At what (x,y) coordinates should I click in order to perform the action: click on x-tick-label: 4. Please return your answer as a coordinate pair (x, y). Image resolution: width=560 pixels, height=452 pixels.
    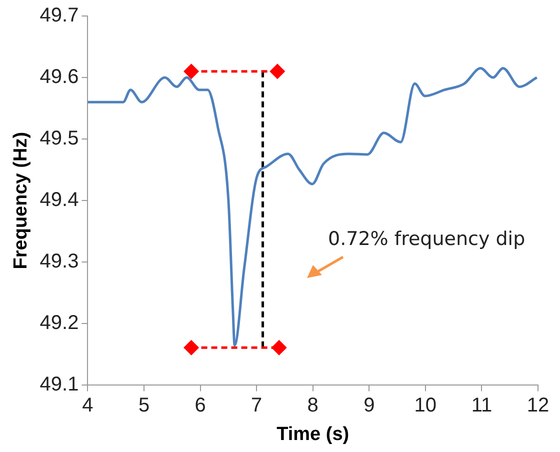
    Looking at the image, I should click on (88, 405).